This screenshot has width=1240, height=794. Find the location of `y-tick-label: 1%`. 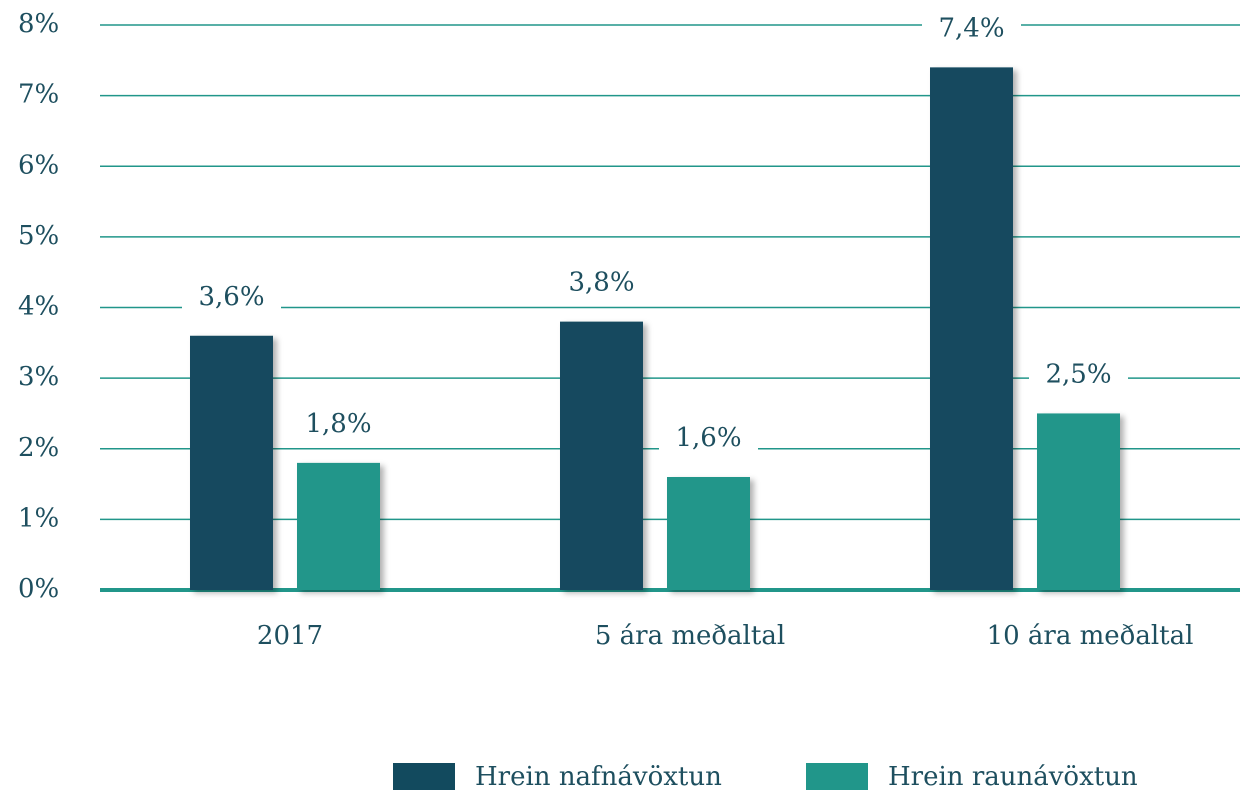

y-tick-label: 1% is located at coordinates (38, 518).